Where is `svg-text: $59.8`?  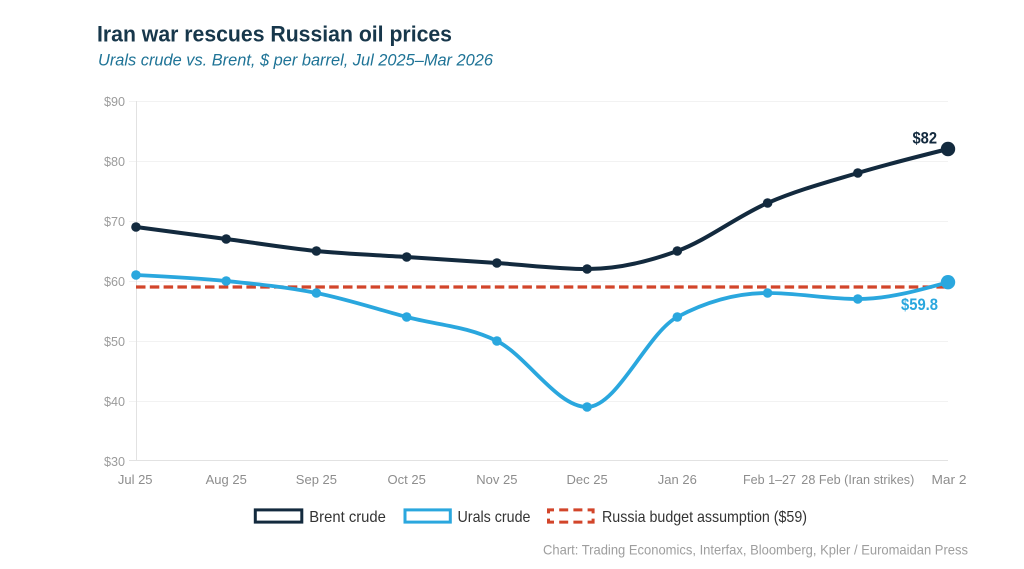
svg-text: $59.8 is located at coordinates (919, 305).